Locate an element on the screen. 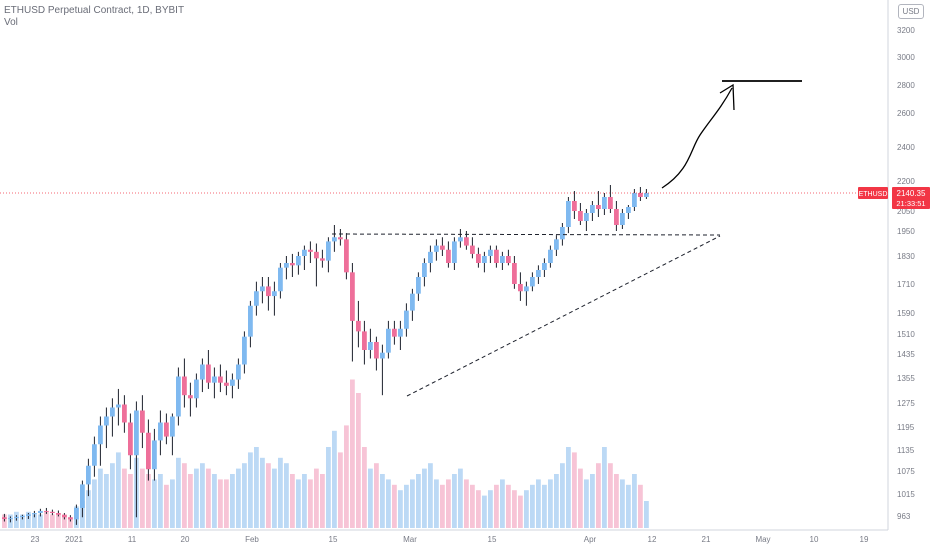 The image size is (932, 550). time-tick-label: 2021 is located at coordinates (74, 539).